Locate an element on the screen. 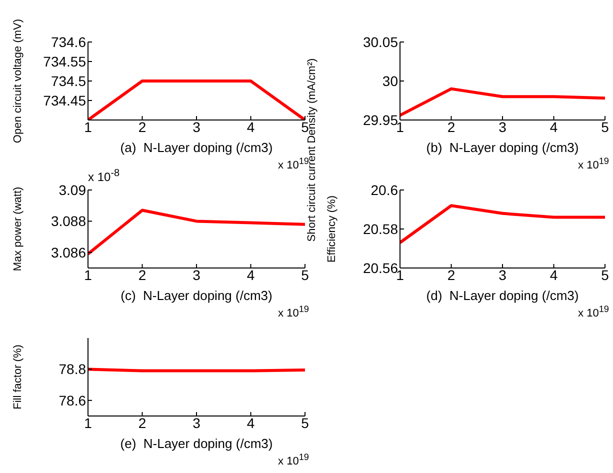 The image size is (613, 473). x-axis-title: (d) N-Layer doping (/cm3) is located at coordinates (502, 295).